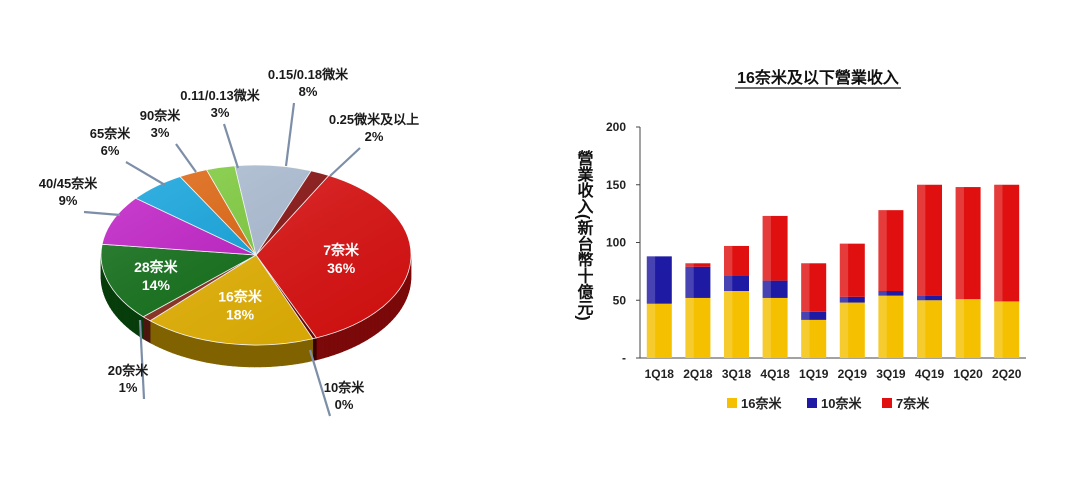 This screenshot has width=1080, height=483. I want to click on pie-slice-percent: 14%, so click(156, 285).